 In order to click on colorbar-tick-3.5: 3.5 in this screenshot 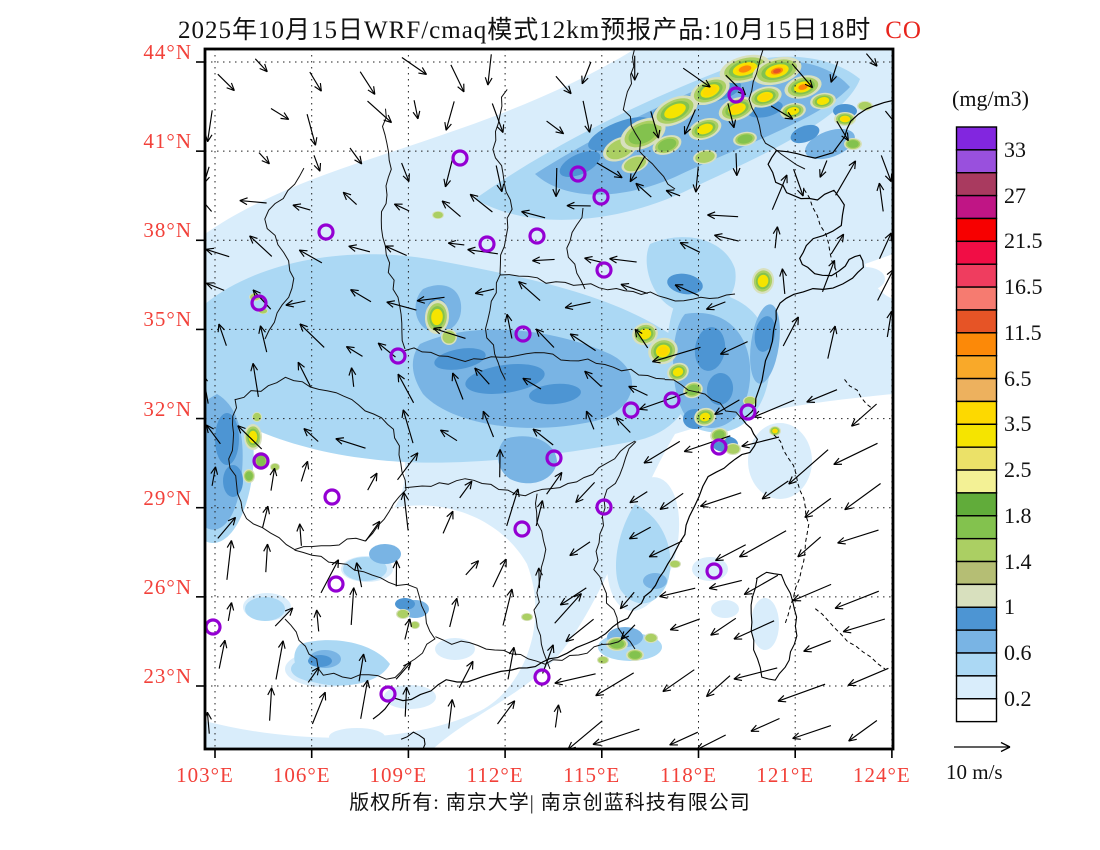, I will do `click(1018, 424)`.